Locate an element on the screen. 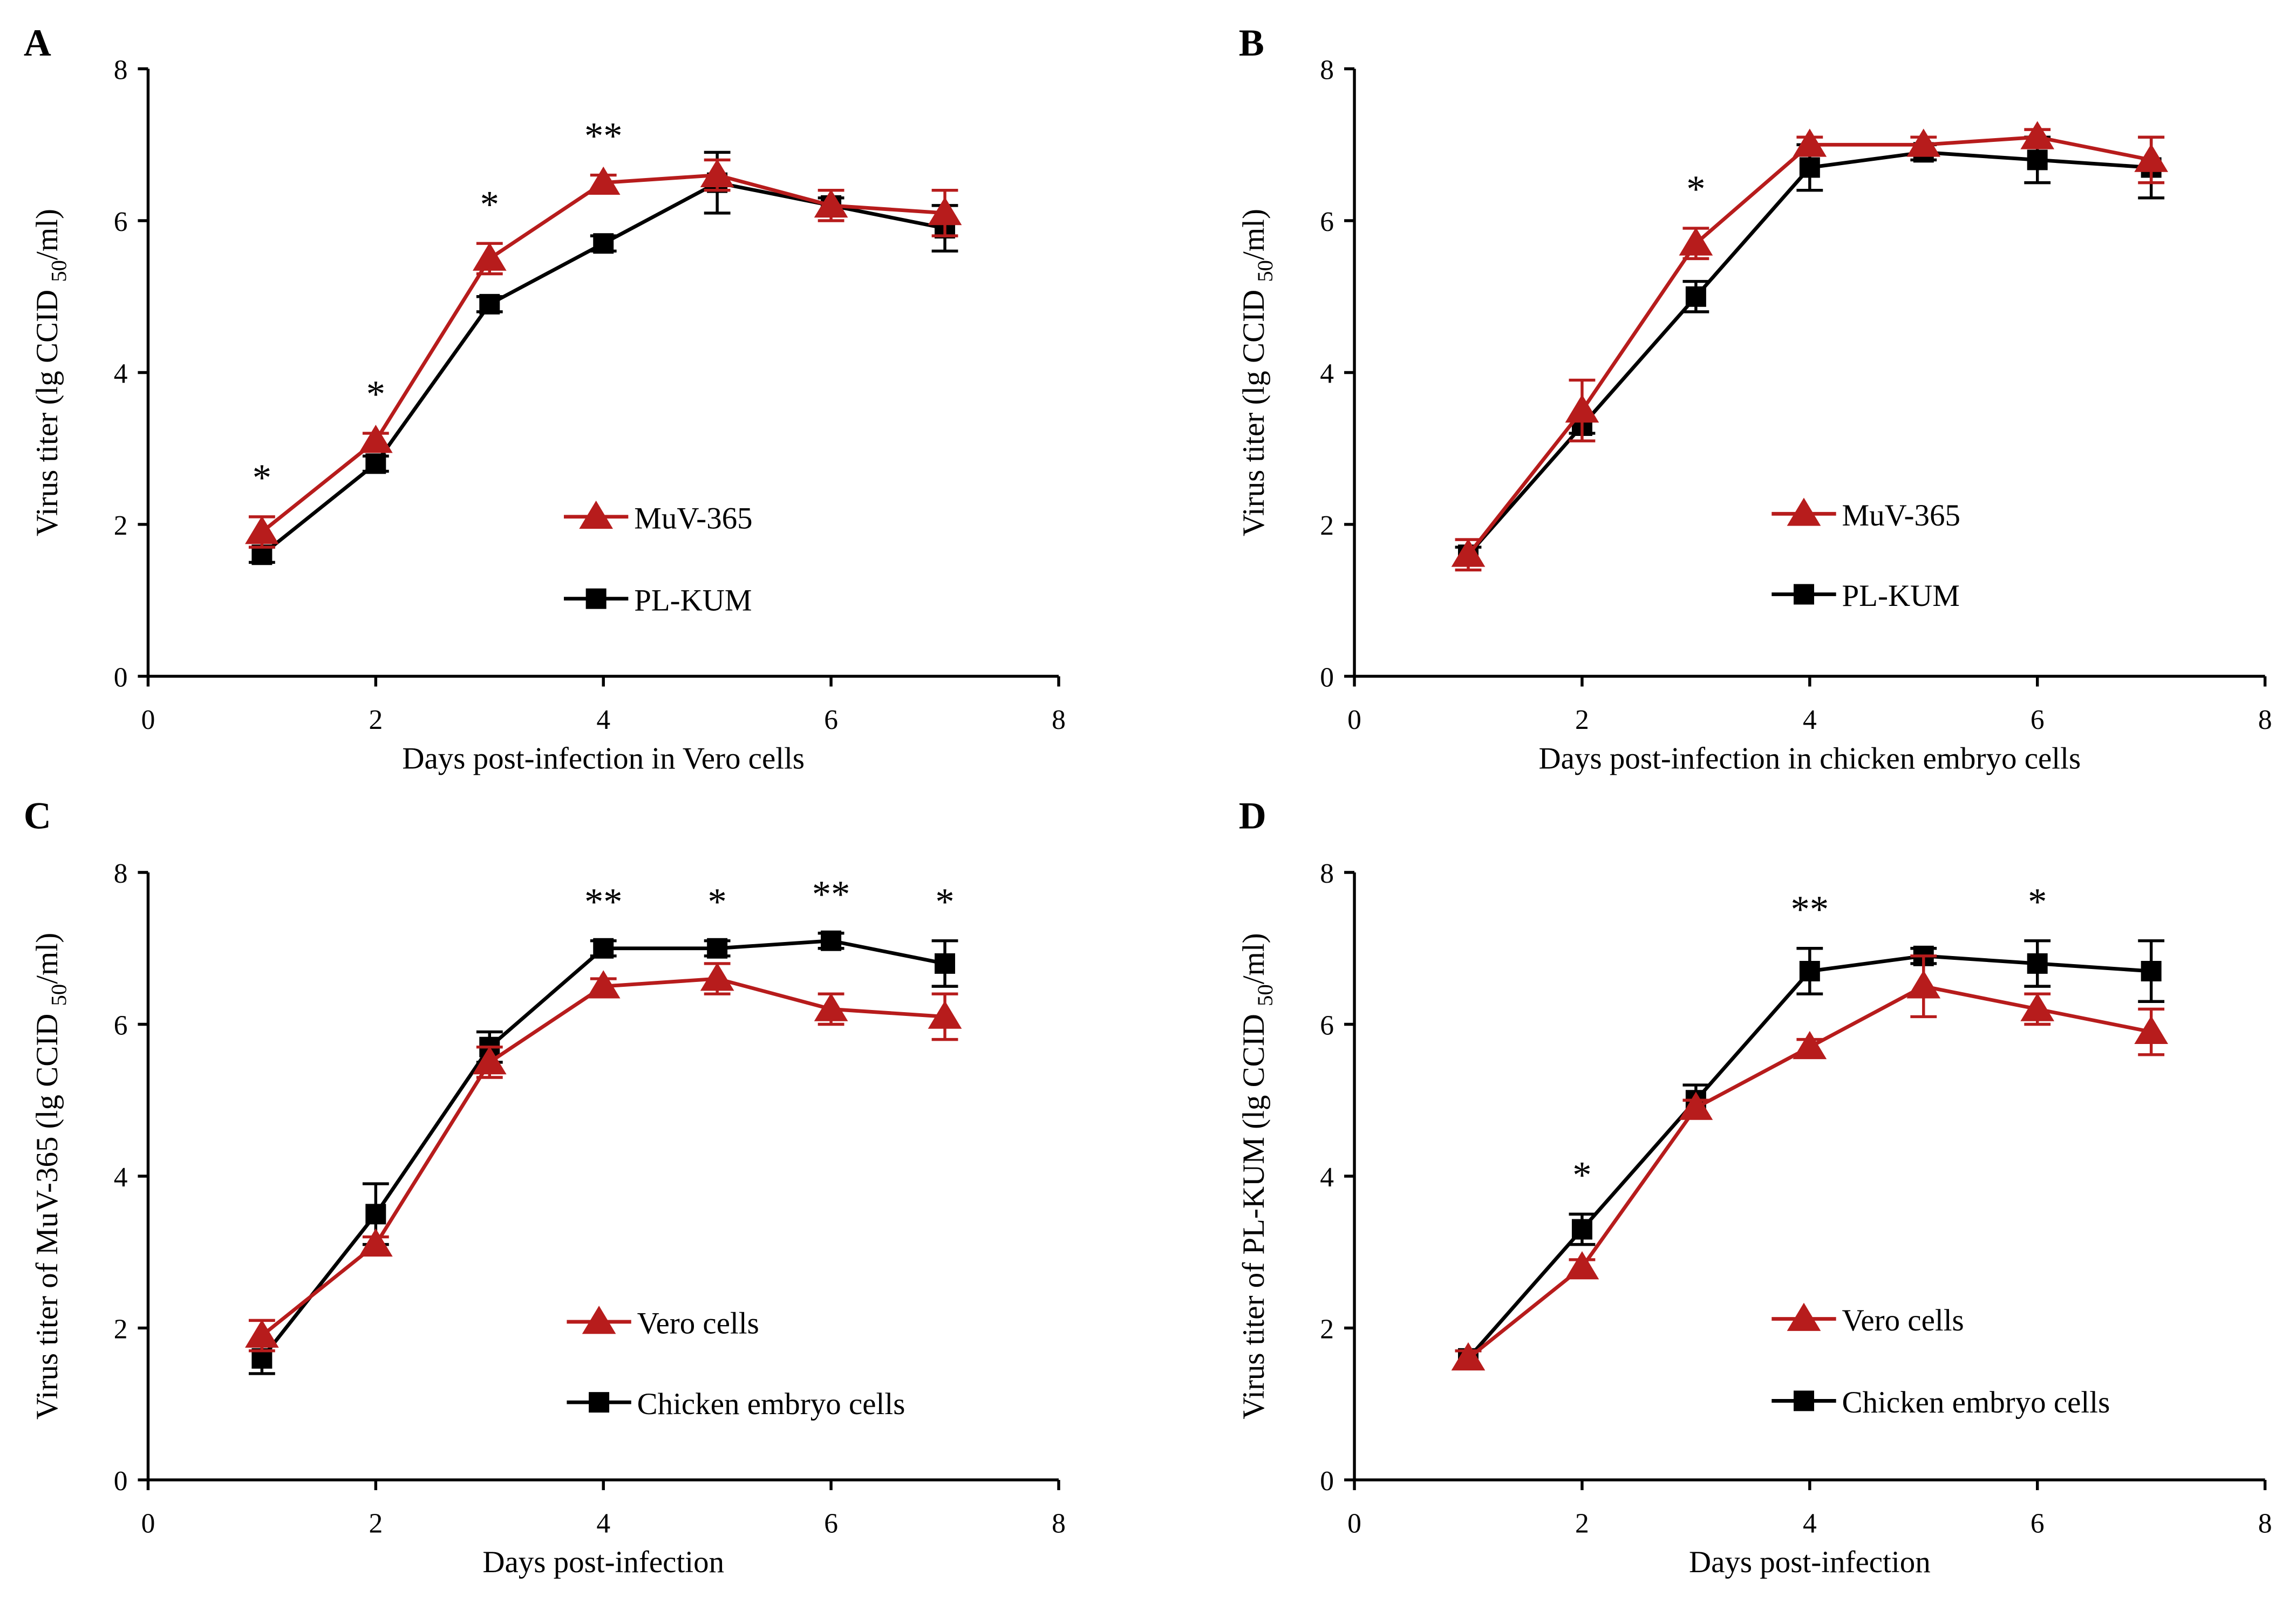  legend-item: Chicken embryo cells is located at coordinates (736, 1404).